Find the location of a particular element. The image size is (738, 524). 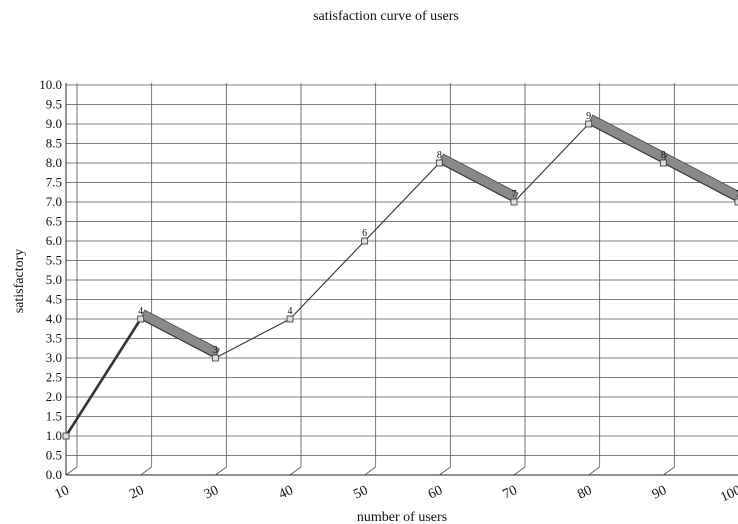

x-tick-label: 70 is located at coordinates (510, 493).